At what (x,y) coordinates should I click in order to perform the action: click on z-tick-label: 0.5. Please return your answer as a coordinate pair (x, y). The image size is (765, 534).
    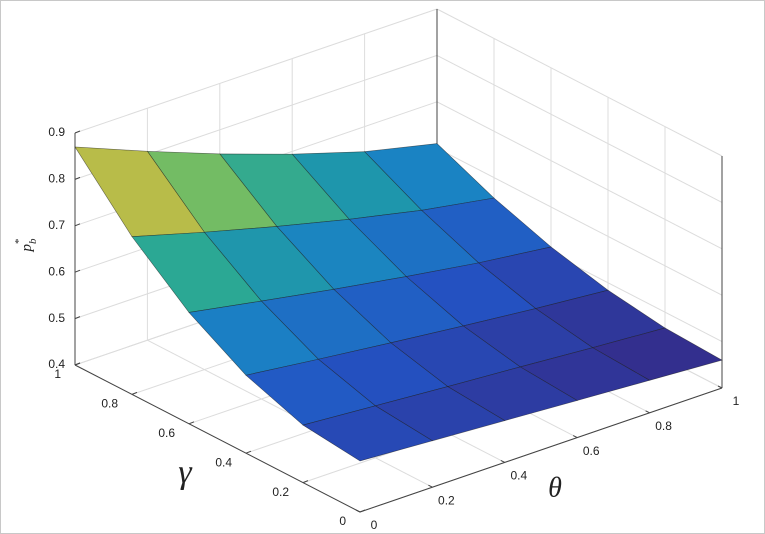
    Looking at the image, I should click on (56, 318).